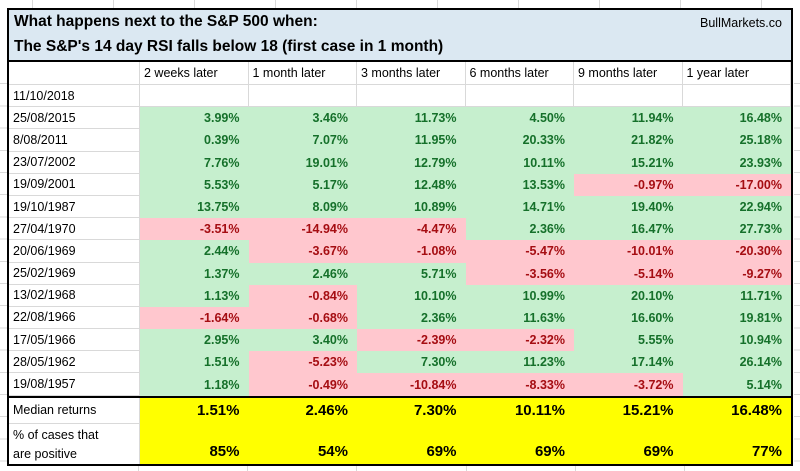 The width and height of the screenshot is (800, 471). I want to click on date-cell: 19/10/1987, so click(74, 207).